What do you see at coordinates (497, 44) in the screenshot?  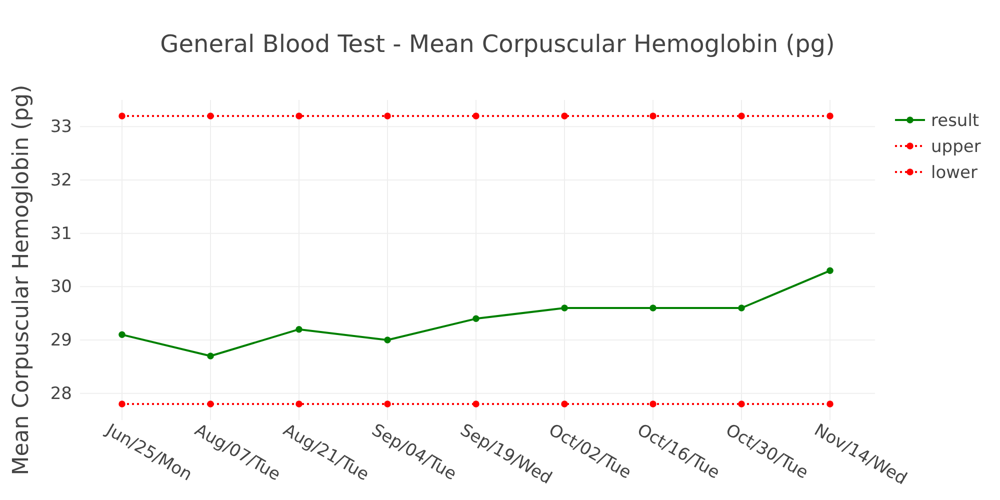 I see `chart-title: General Blood Test - Mean Corpuscular Hemoglobin (pg)` at bounding box center [497, 44].